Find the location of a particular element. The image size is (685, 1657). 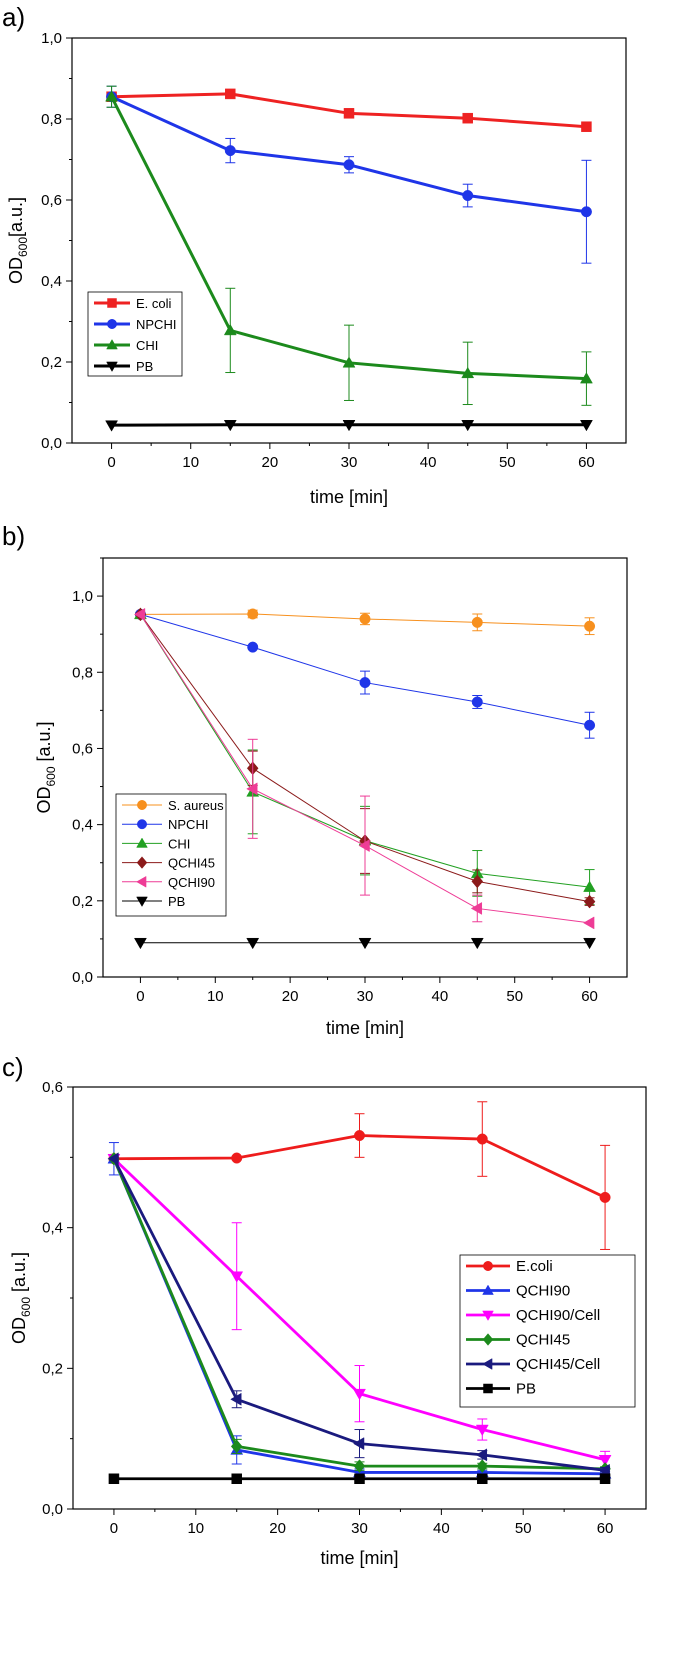

legend-label: QCHI90/Cell is located at coordinates (558, 1315).